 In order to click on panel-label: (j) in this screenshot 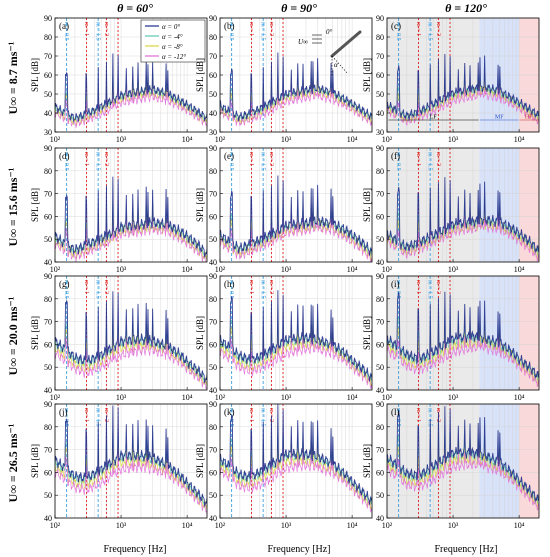, I will do `click(63, 412)`.